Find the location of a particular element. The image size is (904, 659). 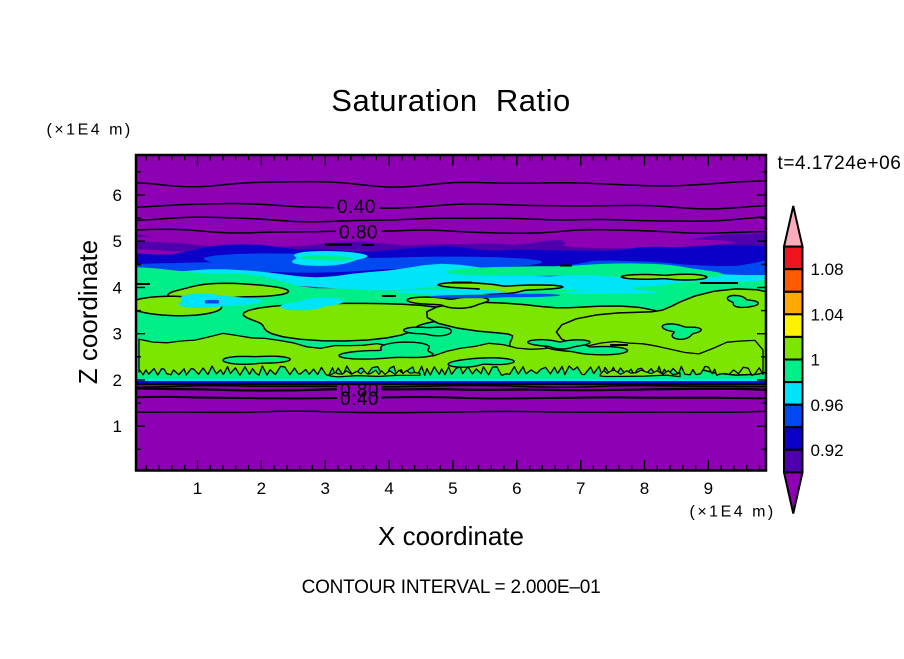

svg-text: X coordinate is located at coordinates (451, 536).